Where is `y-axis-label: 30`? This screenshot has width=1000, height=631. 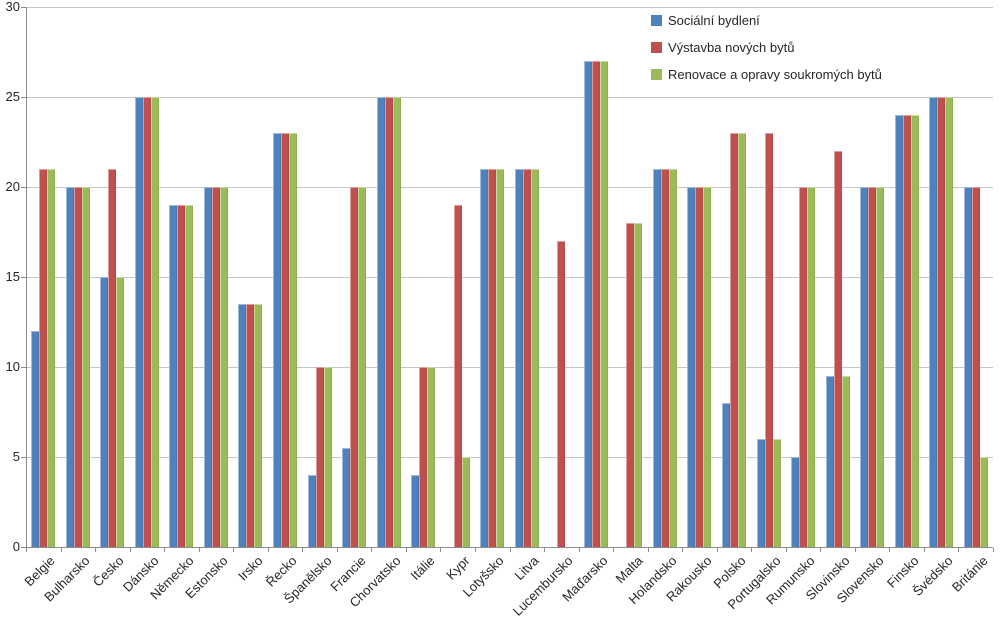 y-axis-label: 30 is located at coordinates (12, 7).